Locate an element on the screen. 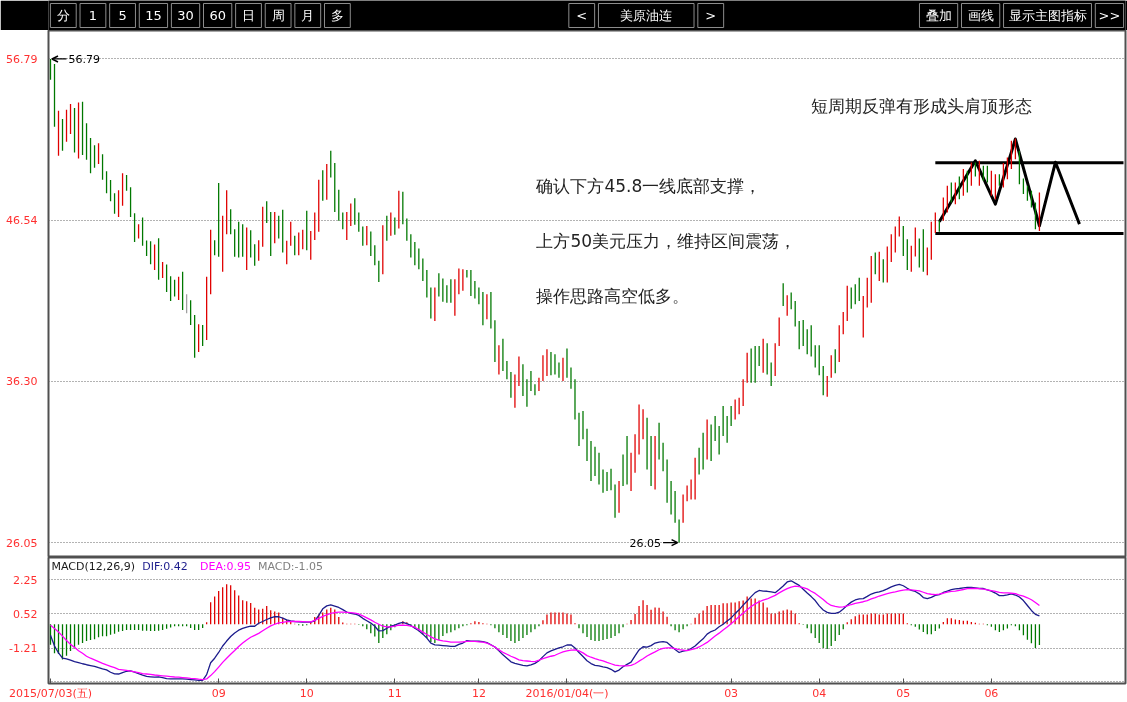 This screenshot has width=1127, height=702. x-tick-label: 05 is located at coordinates (903, 693).